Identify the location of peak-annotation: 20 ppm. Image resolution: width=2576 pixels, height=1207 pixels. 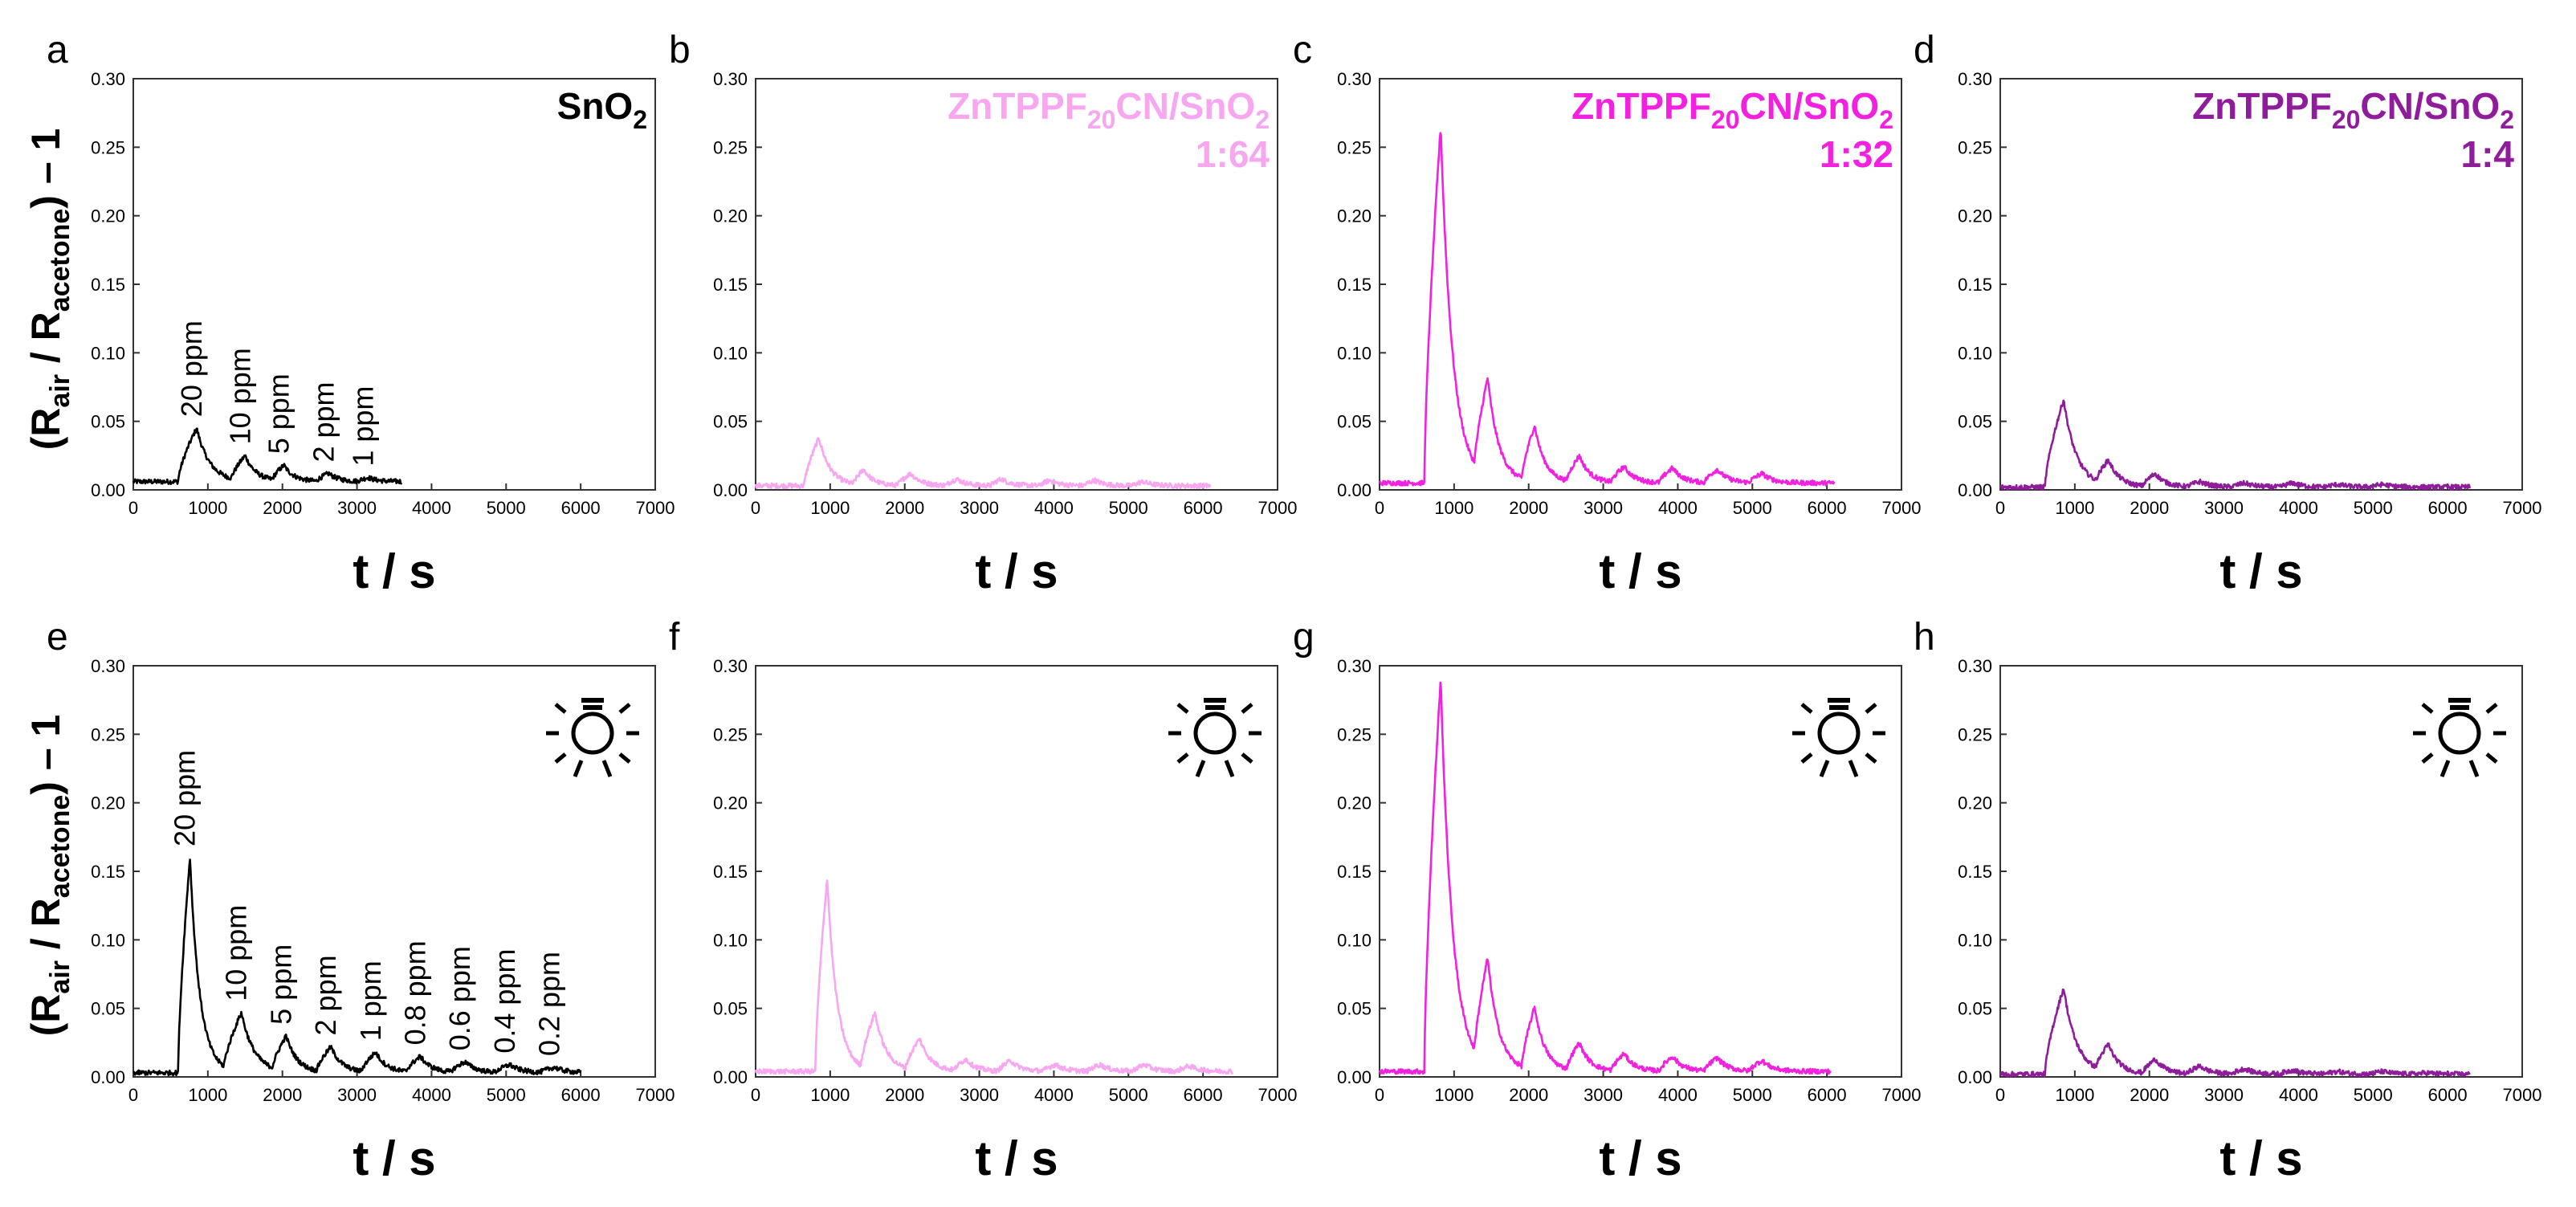
(185, 798).